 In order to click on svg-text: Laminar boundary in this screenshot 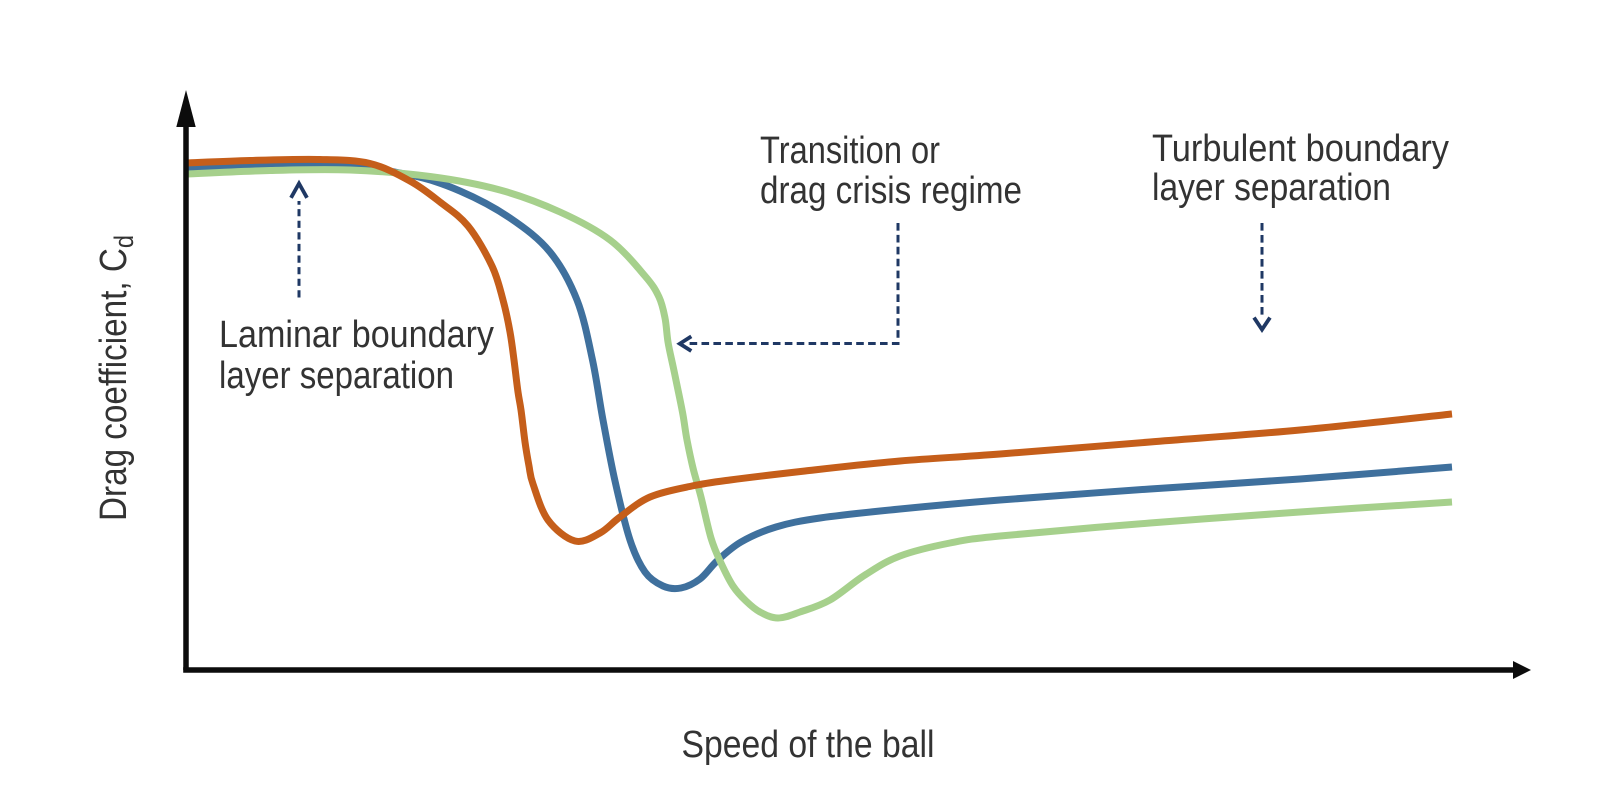, I will do `click(356, 335)`.